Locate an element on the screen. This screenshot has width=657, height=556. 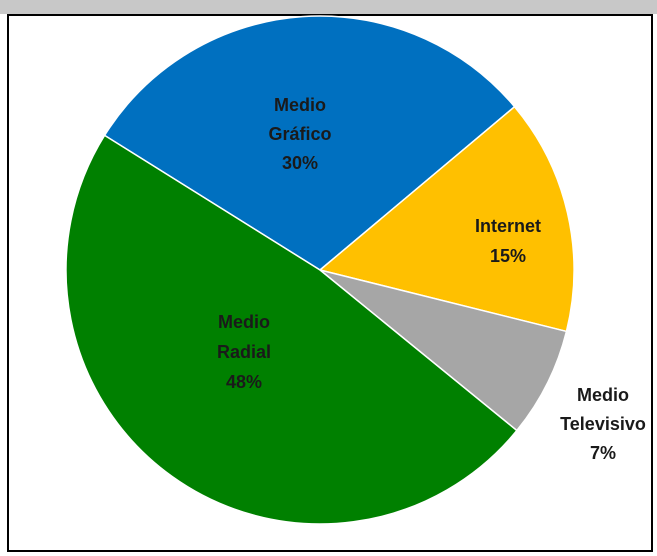
top-band is located at coordinates (328, 7).